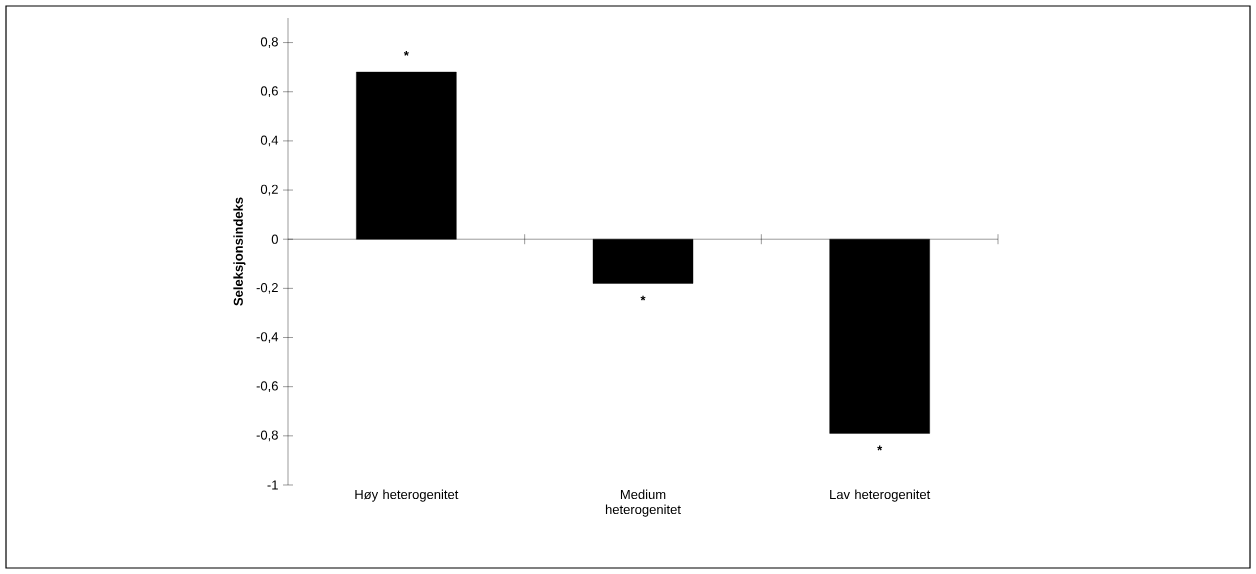 The height and width of the screenshot is (574, 1256). Describe the element at coordinates (239, 251) in the screenshot. I see `y-axis-title: Seleksjonsindeks` at that location.